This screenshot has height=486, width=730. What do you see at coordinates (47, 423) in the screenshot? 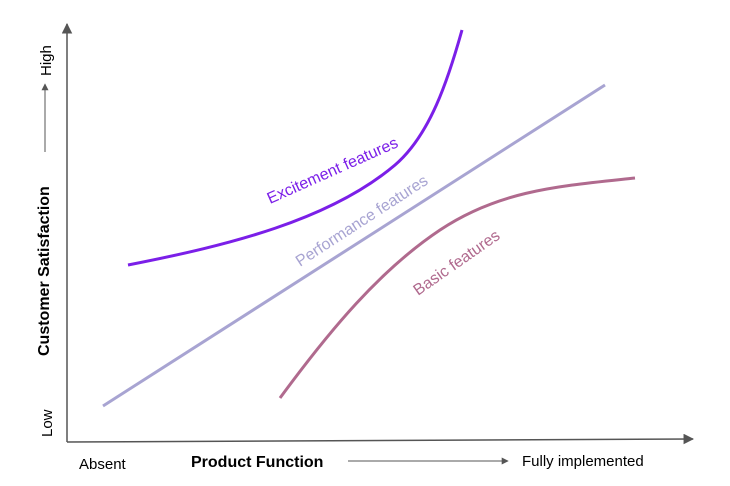
I see `y-min-label: Low` at bounding box center [47, 423].